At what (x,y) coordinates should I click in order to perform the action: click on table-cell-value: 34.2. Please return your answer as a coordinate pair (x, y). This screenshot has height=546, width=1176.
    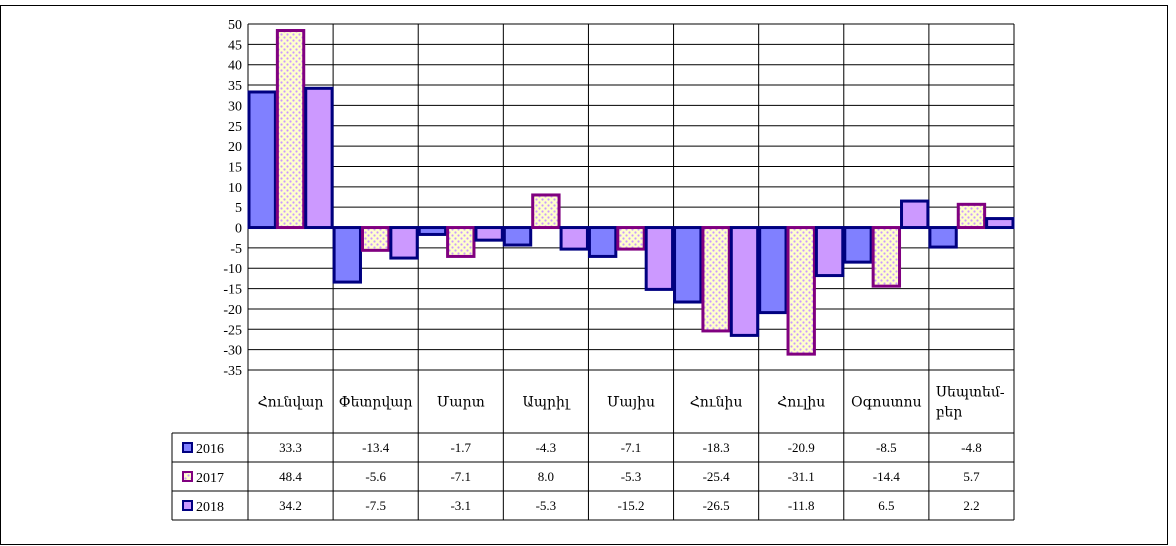
    Looking at the image, I should click on (290, 505).